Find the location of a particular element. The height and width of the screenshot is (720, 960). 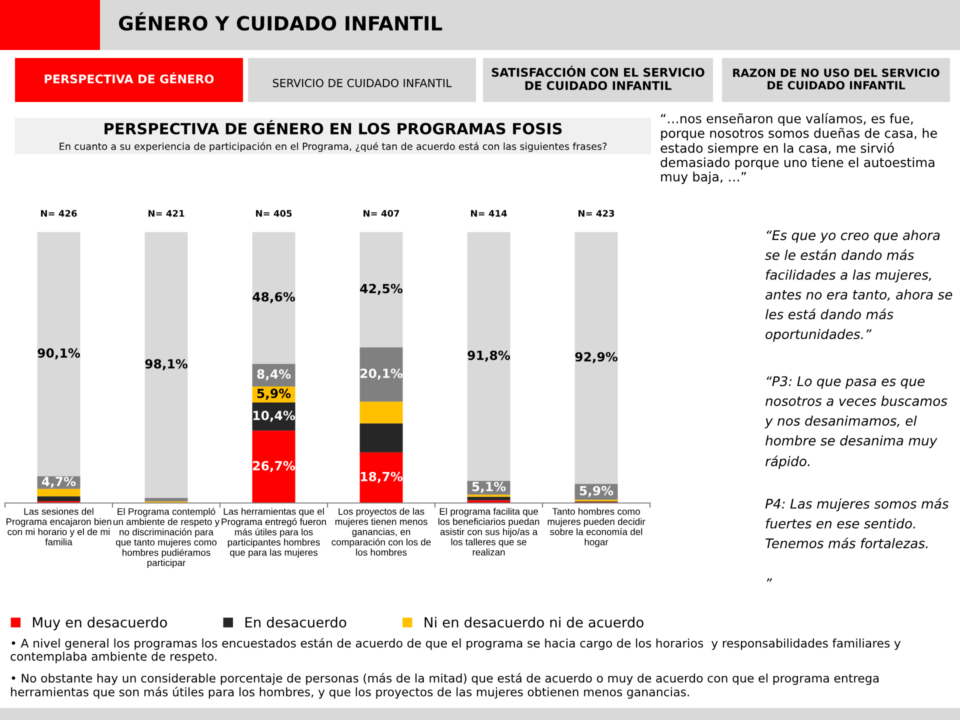

x-tick-label: El Programa contempló un ambiente de respeto y no discriminación para que tanto mujeres como hombres pudiéramos participar is located at coordinates (167, 538).